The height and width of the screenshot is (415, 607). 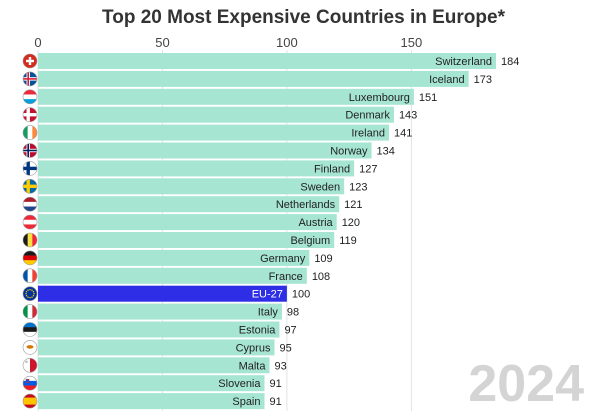 What do you see at coordinates (276, 402) in the screenshot?
I see `value-label-spain: 91` at bounding box center [276, 402].